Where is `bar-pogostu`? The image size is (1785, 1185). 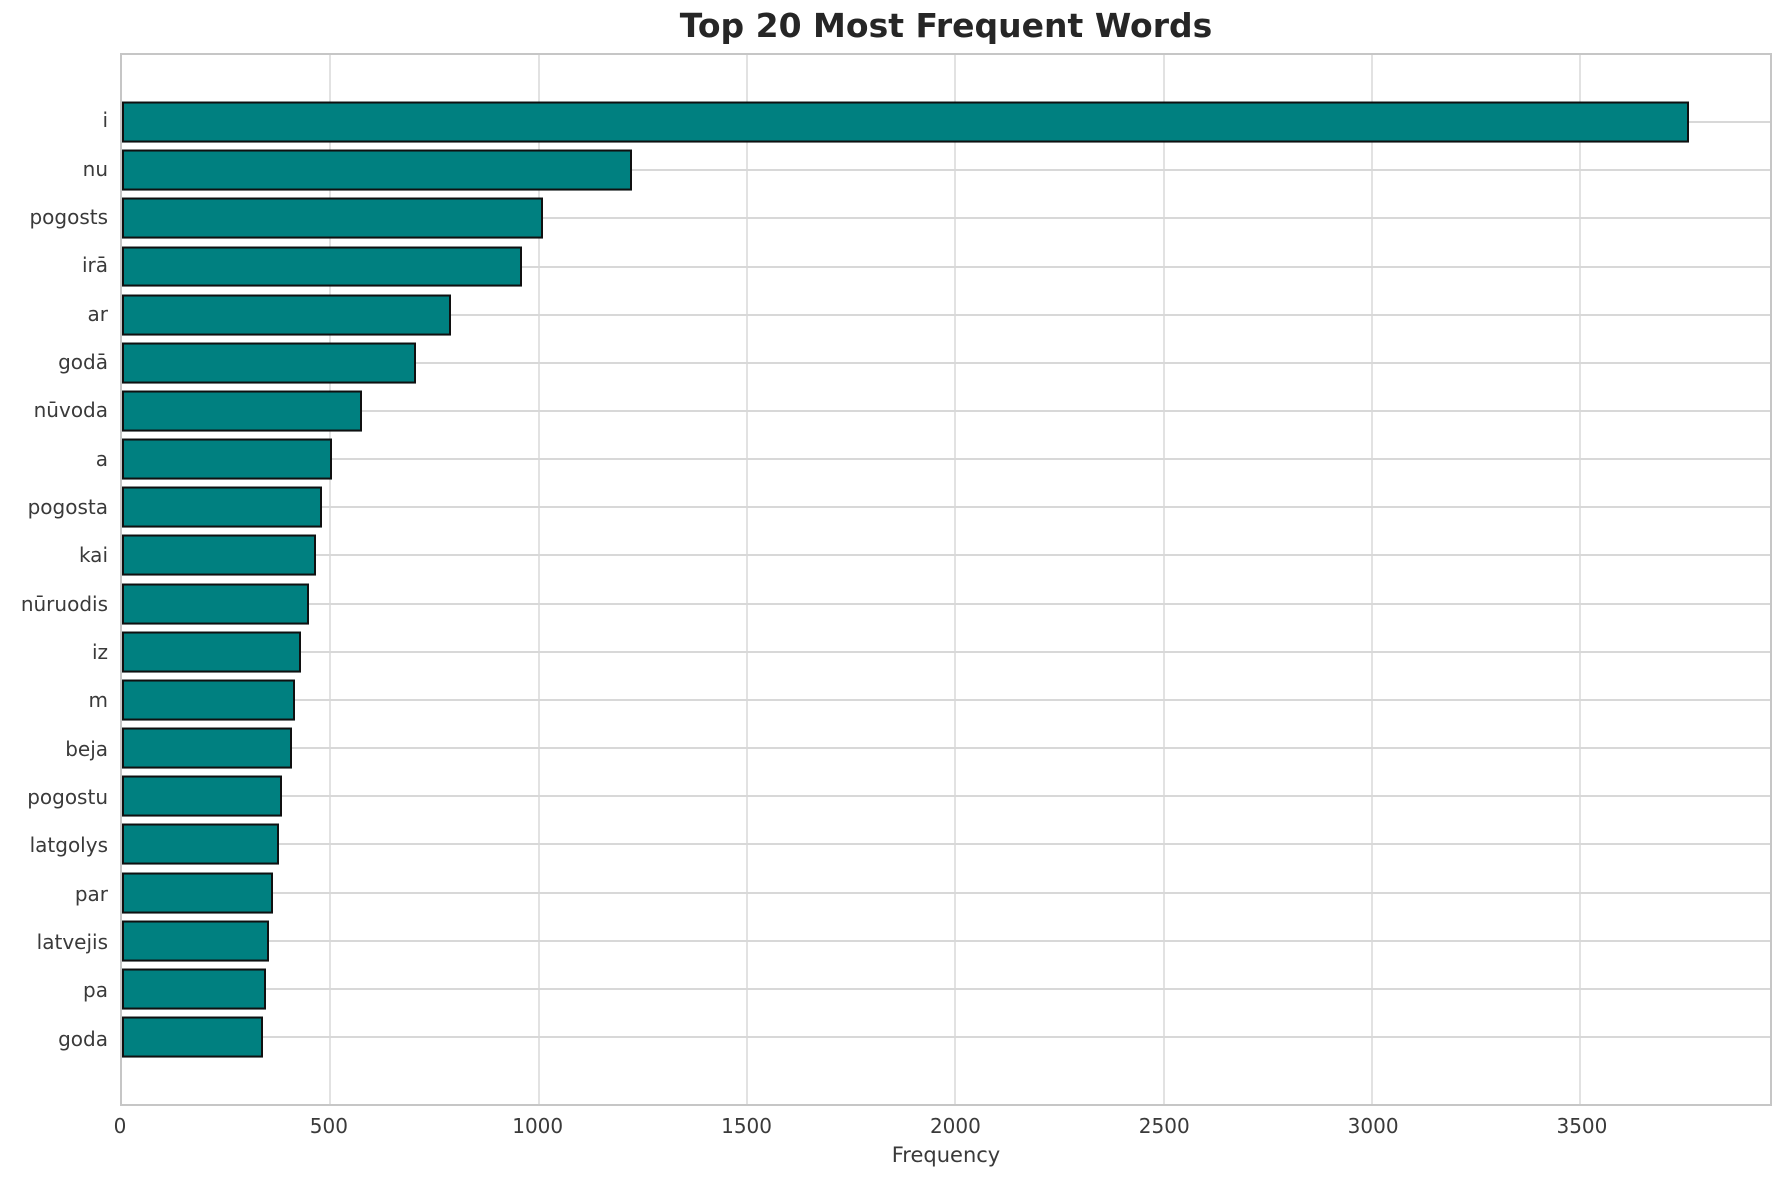 bar-pogostu is located at coordinates (202, 796).